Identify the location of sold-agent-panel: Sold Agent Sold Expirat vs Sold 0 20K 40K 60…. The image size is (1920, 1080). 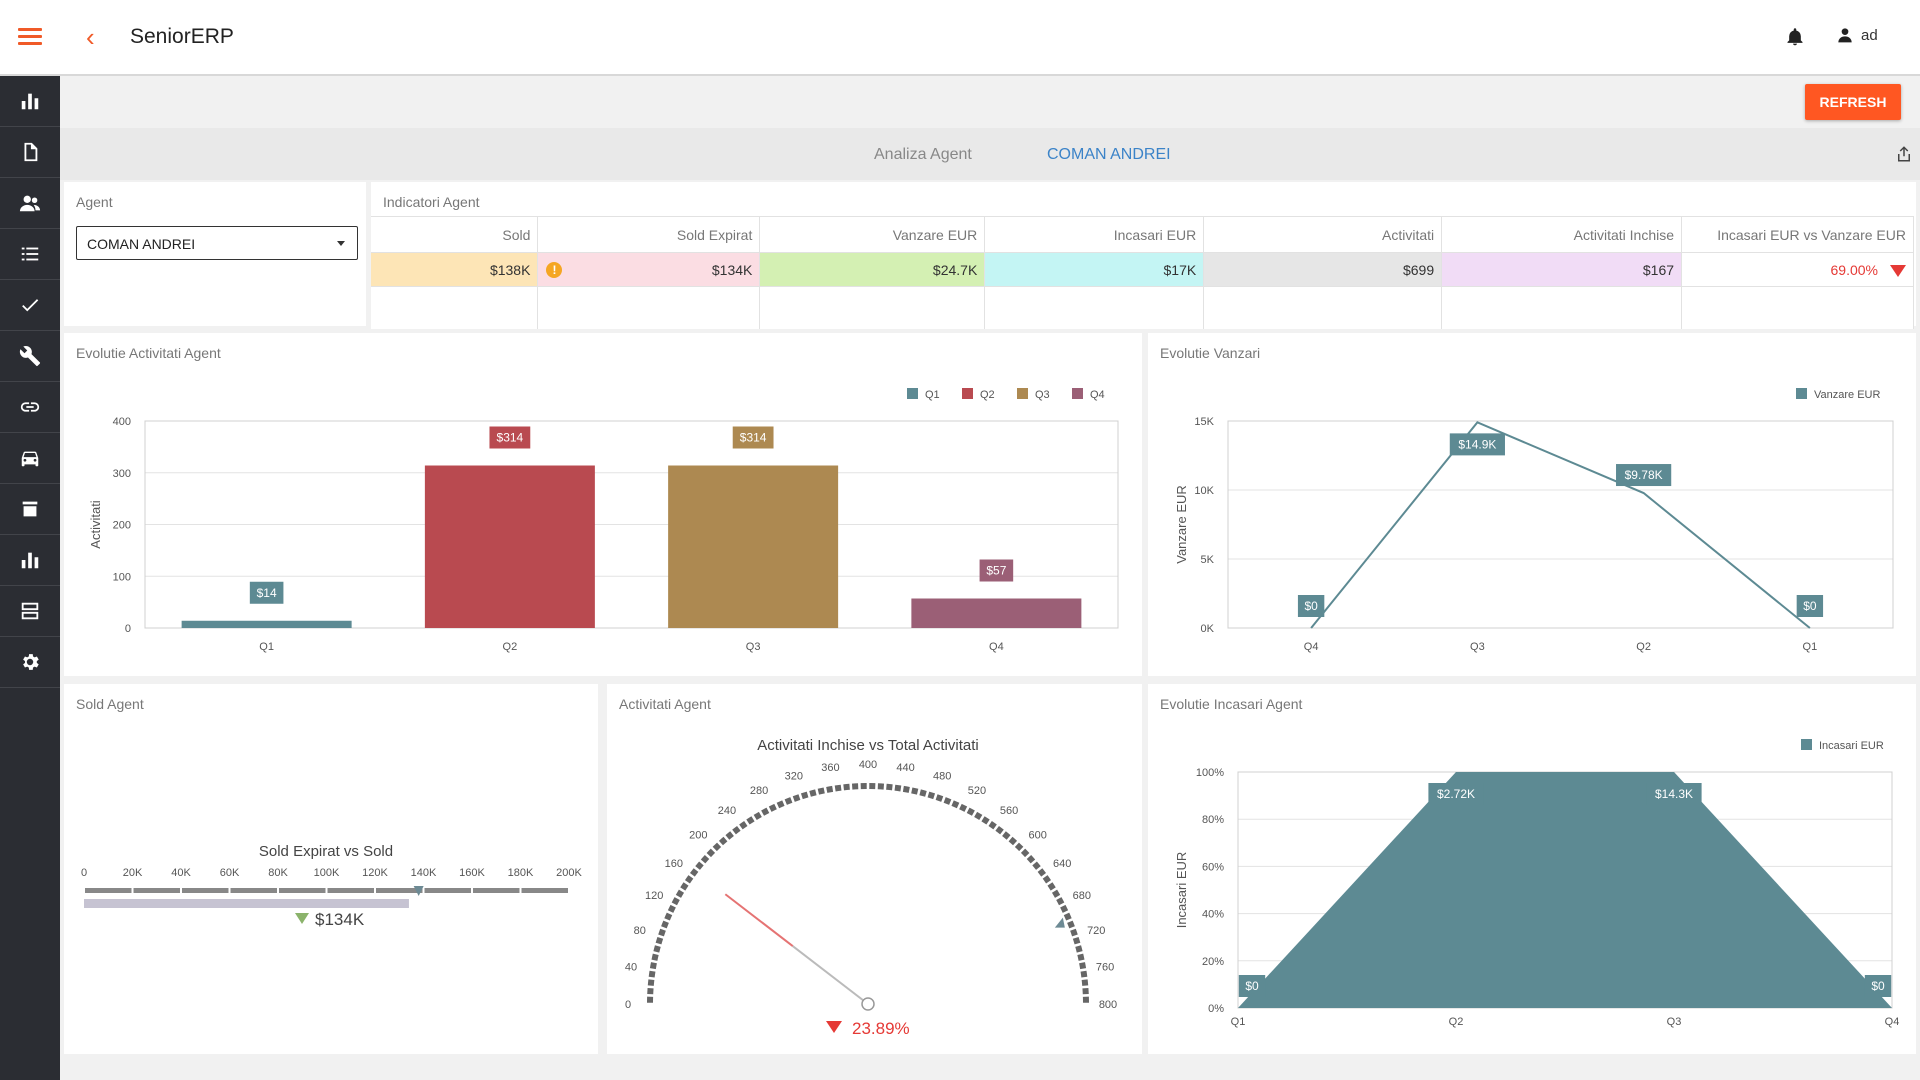
(331, 869).